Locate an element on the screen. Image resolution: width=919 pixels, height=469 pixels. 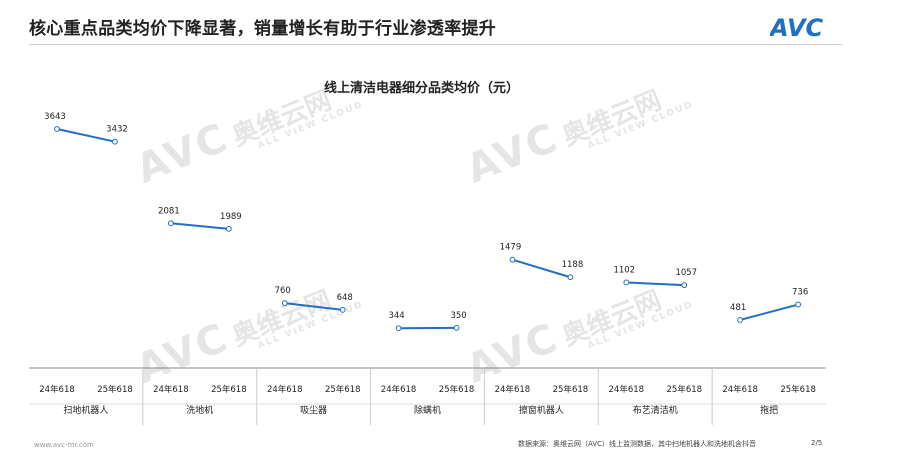
category-label: 吸尘器 is located at coordinates (313, 410).